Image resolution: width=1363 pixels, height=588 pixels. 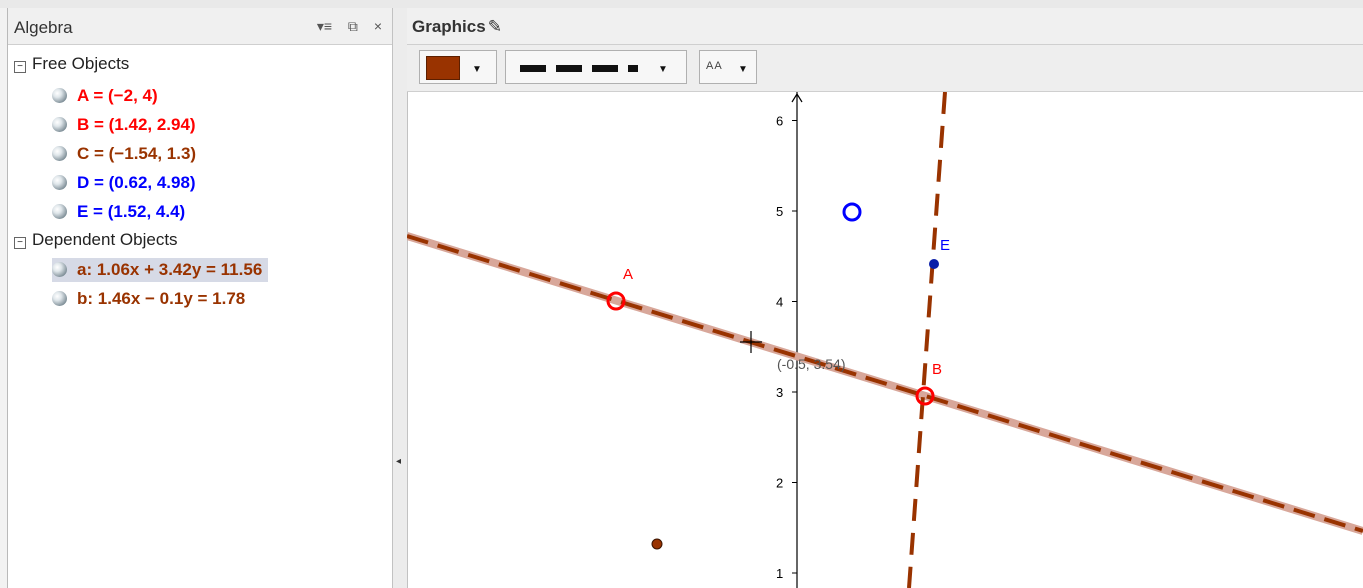 I want to click on point-e-label: E, so click(x=945, y=245).